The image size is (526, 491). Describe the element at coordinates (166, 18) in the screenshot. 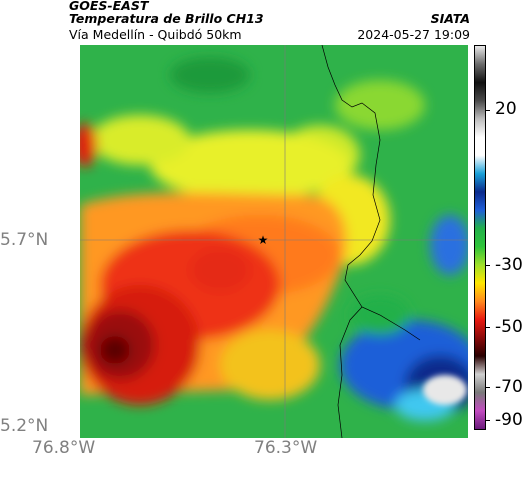

I see `product-title: Temperatura de Brillo CH13` at that location.